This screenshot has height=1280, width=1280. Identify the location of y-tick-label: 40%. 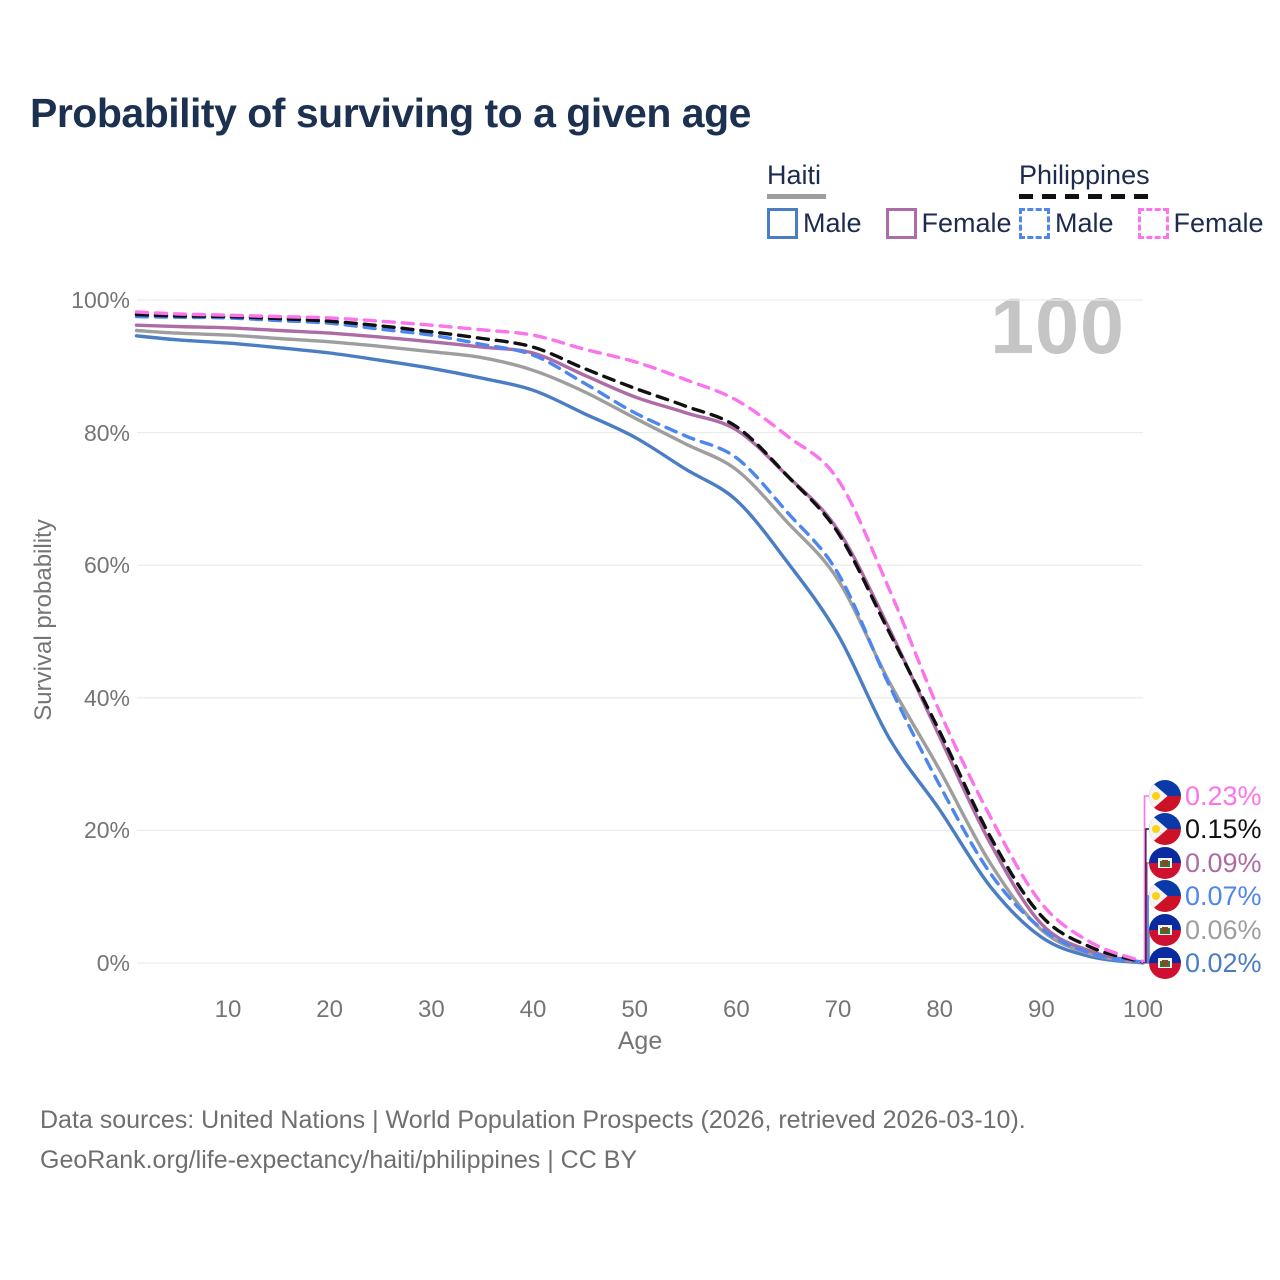
(106, 697).